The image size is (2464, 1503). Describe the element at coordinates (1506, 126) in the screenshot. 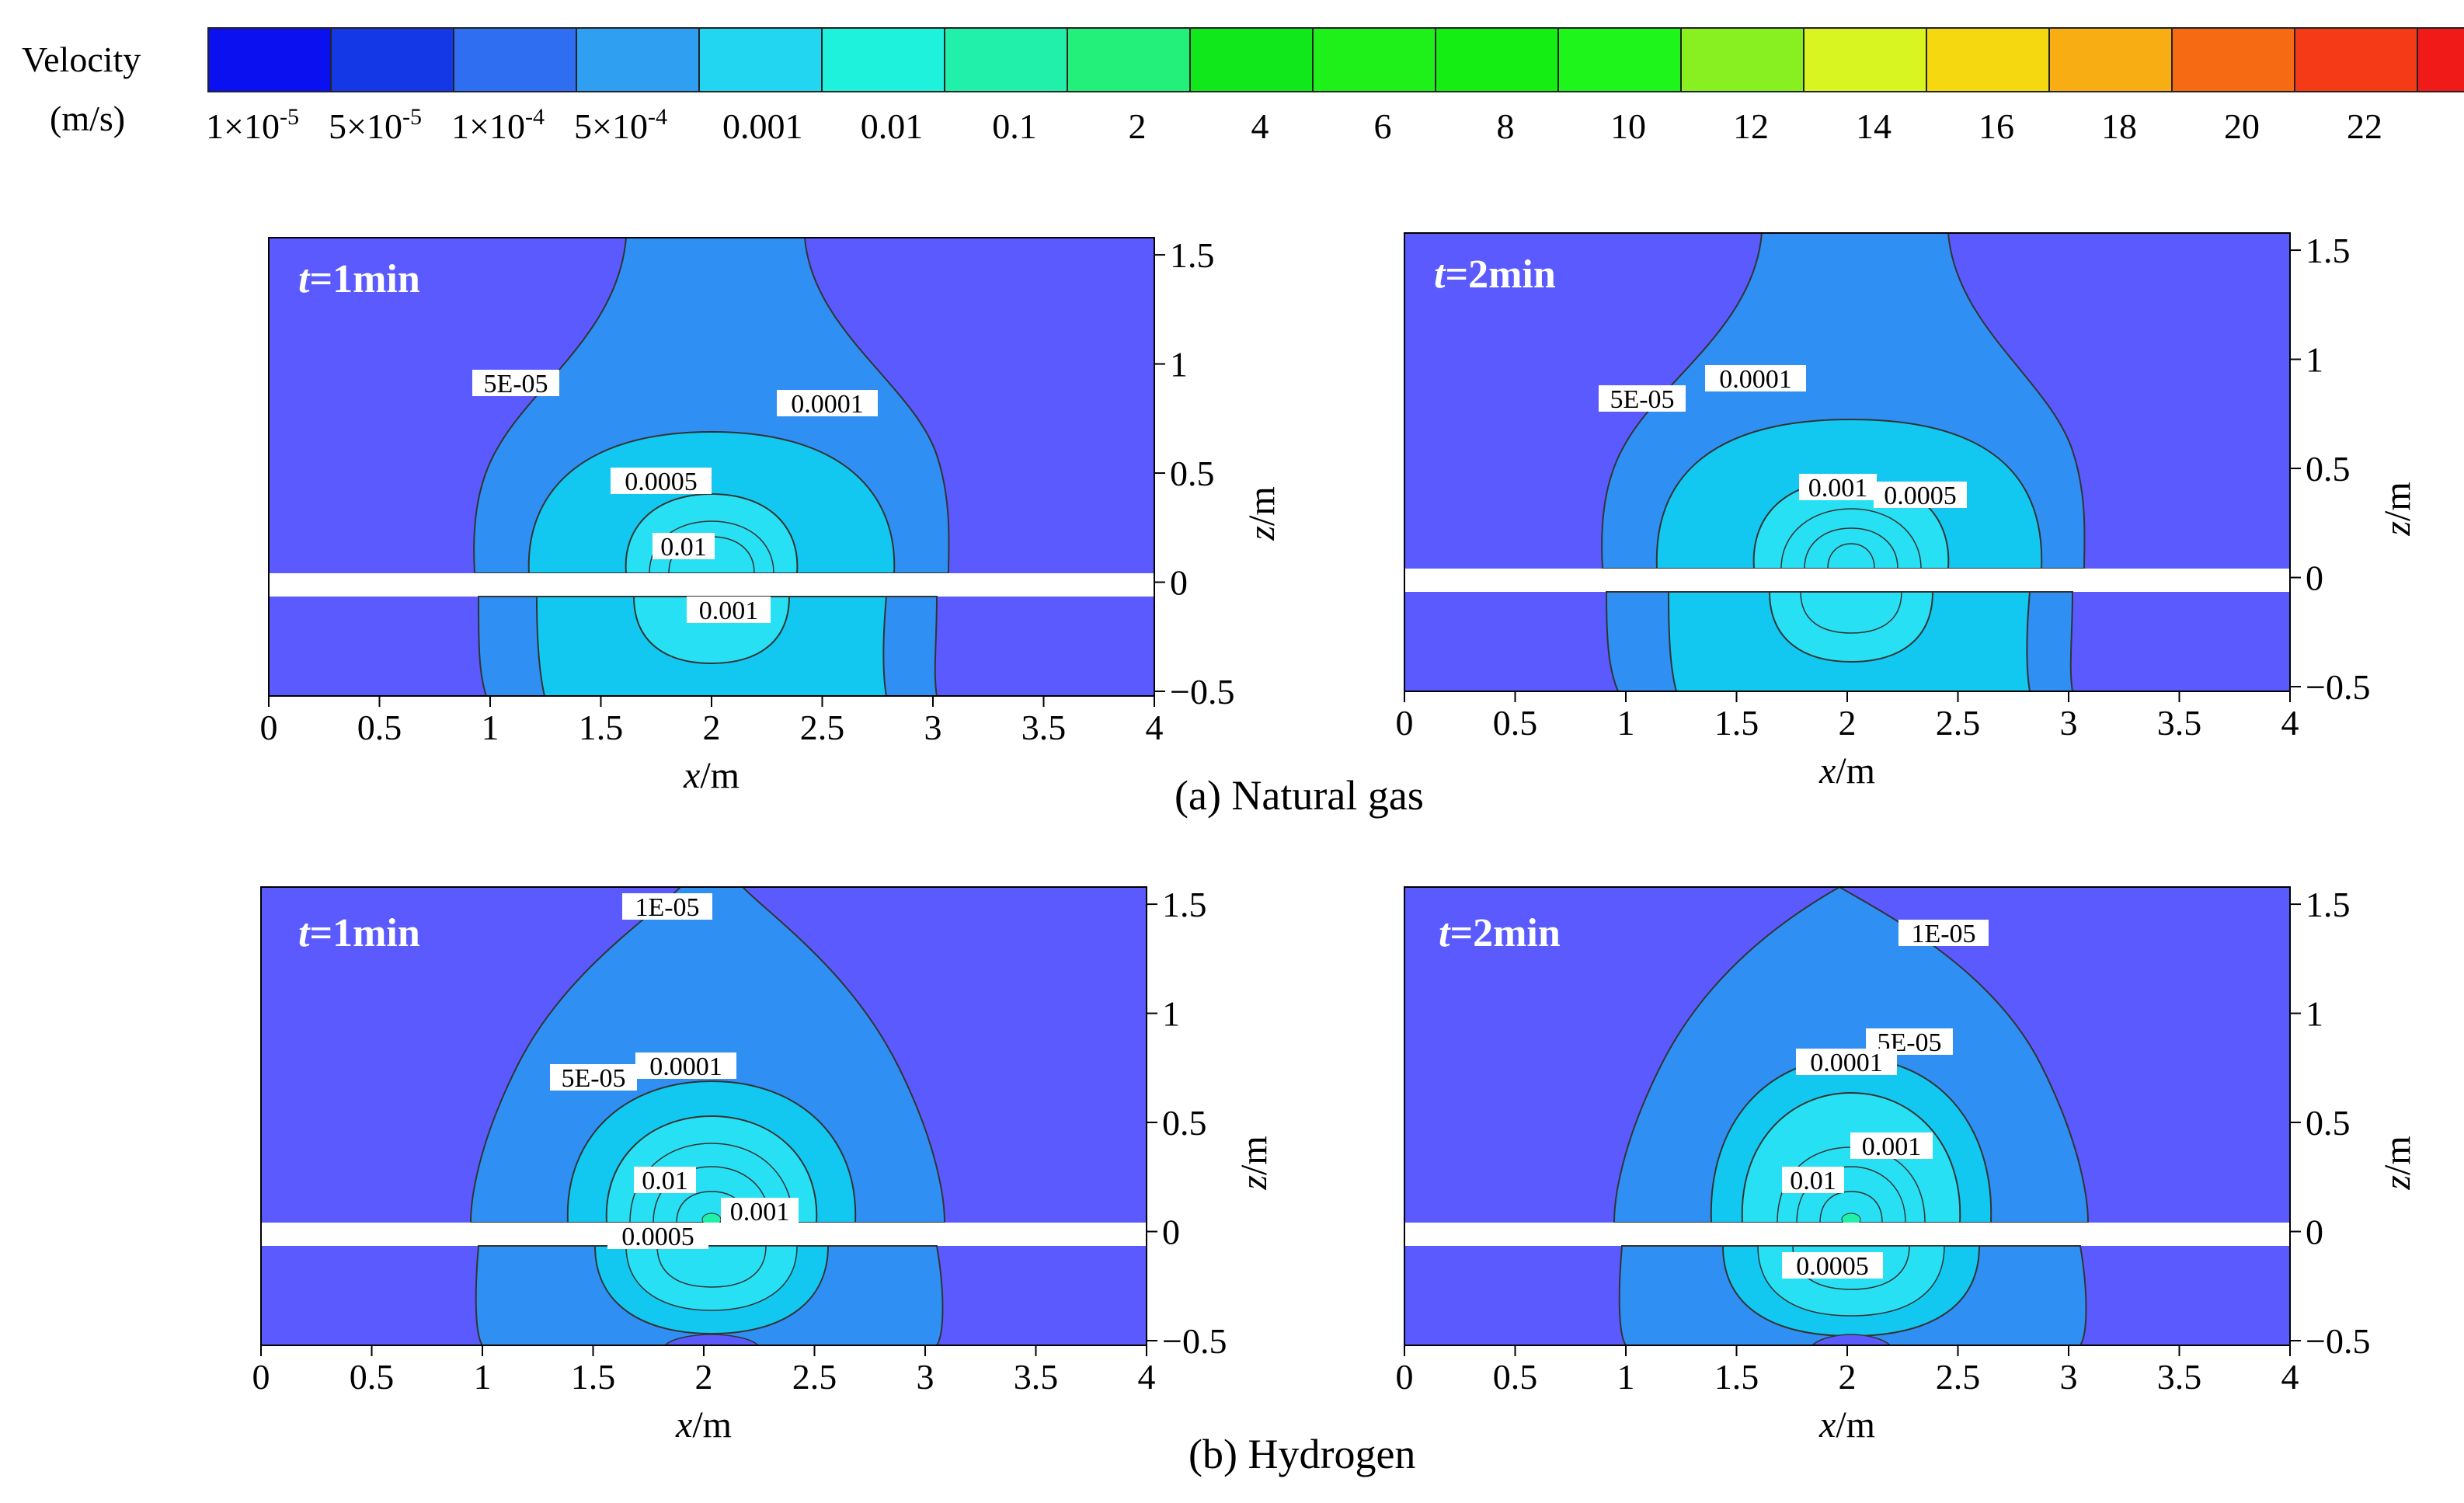

I see `legend-tick-label: 8` at that location.